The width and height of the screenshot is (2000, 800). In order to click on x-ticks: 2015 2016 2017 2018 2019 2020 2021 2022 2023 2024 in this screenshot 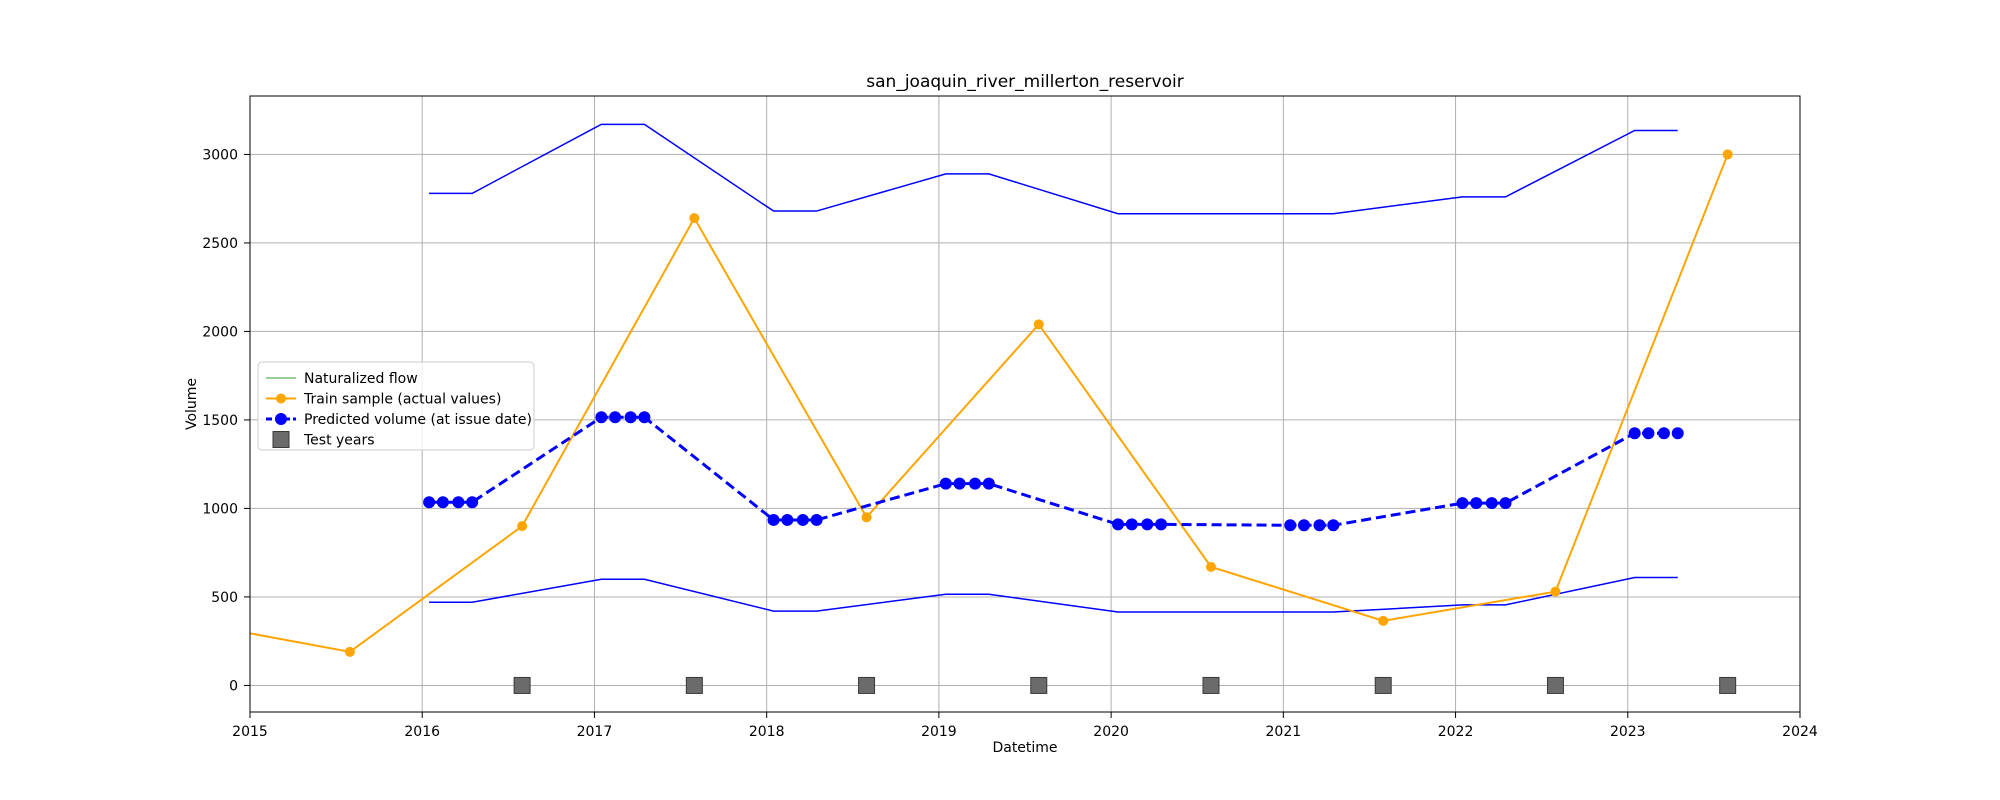, I will do `click(1025, 726)`.